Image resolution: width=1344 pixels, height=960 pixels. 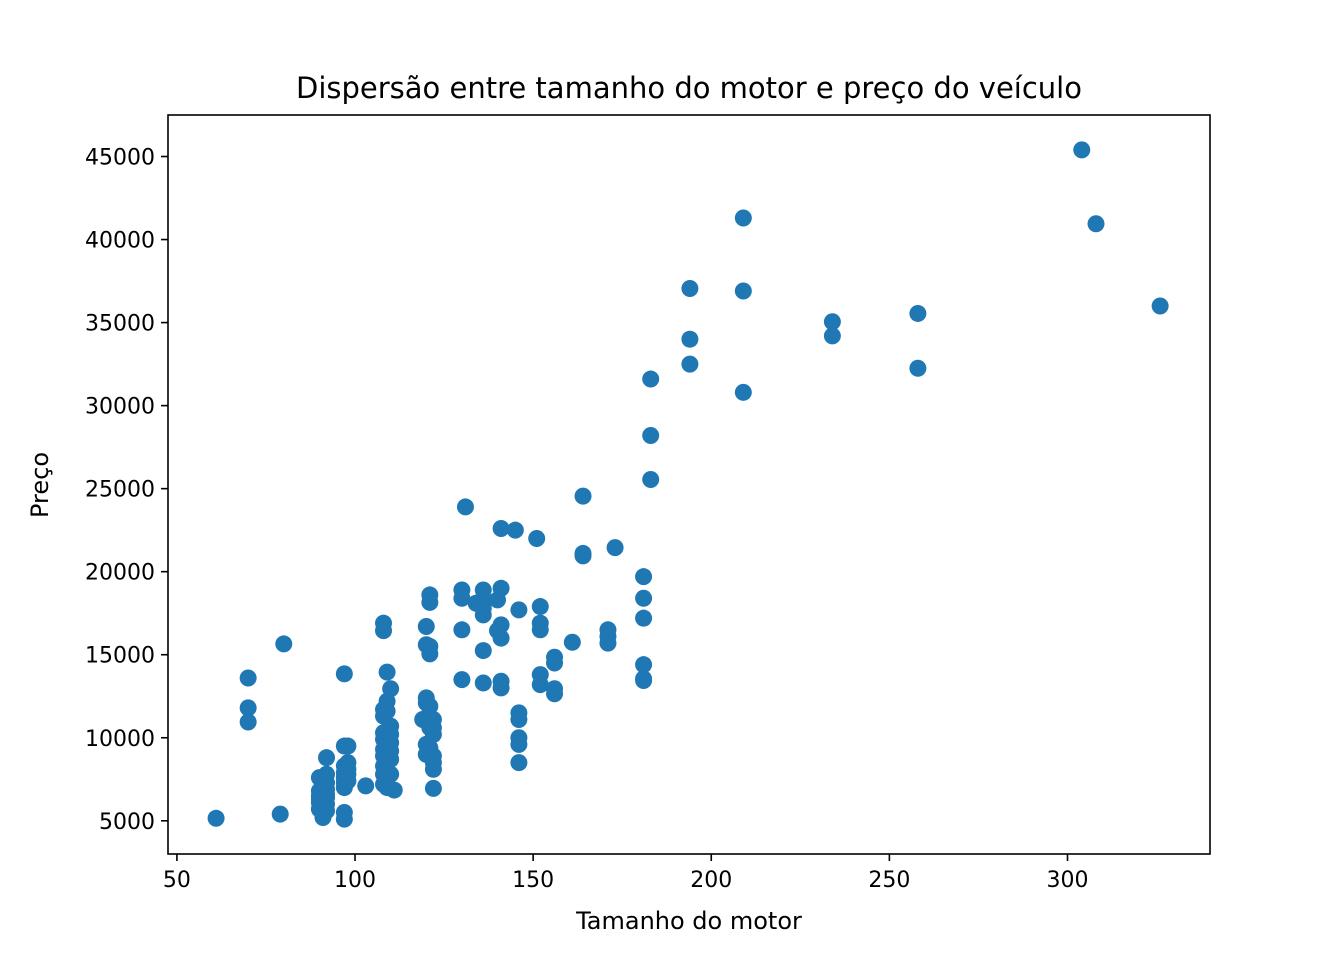 I want to click on y-tick-label: 15000, so click(x=120, y=656).